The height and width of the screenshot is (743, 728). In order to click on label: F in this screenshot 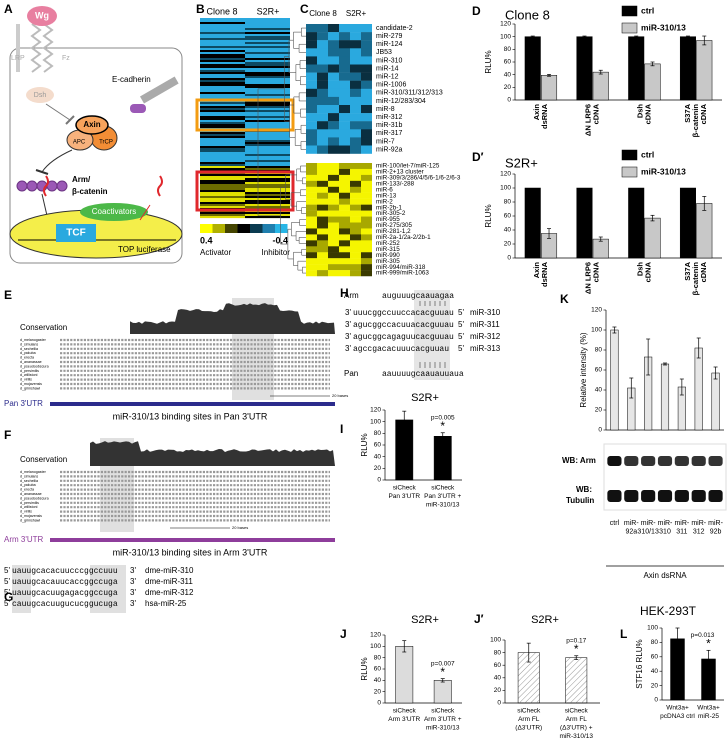, I will do `click(7, 435)`.